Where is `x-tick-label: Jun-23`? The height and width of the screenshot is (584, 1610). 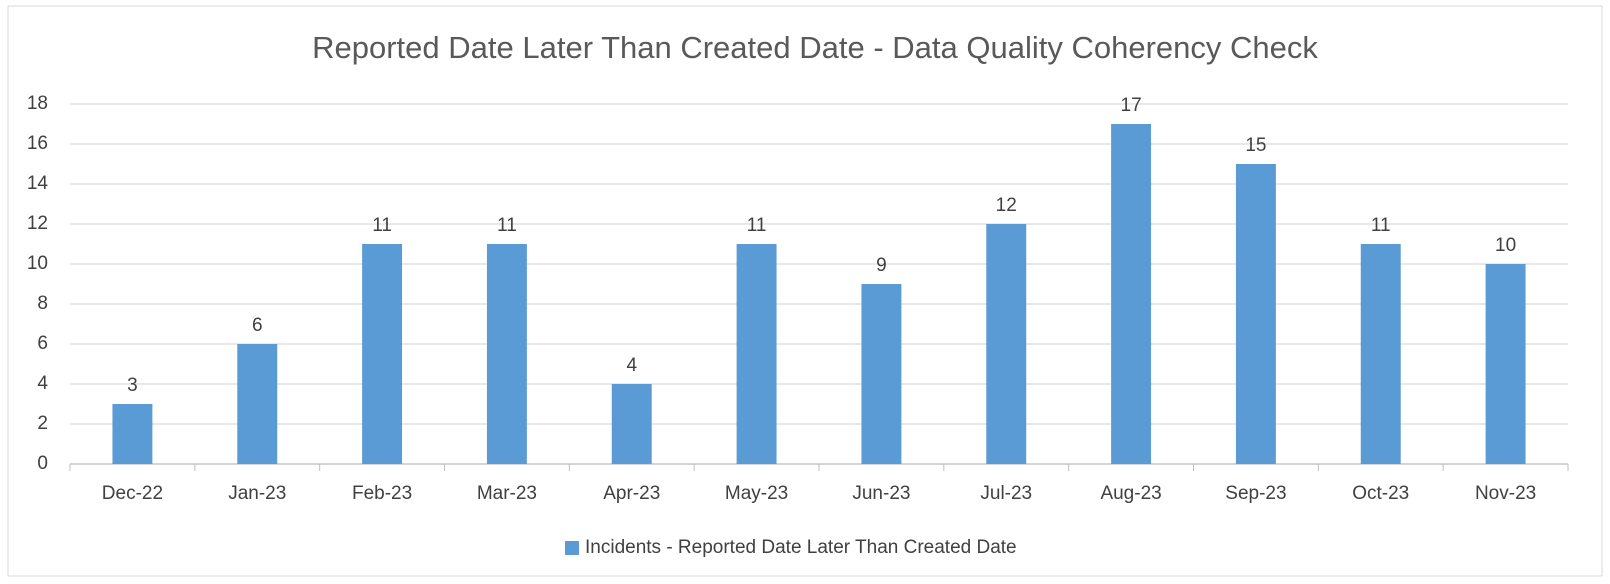 x-tick-label: Jun-23 is located at coordinates (881, 493).